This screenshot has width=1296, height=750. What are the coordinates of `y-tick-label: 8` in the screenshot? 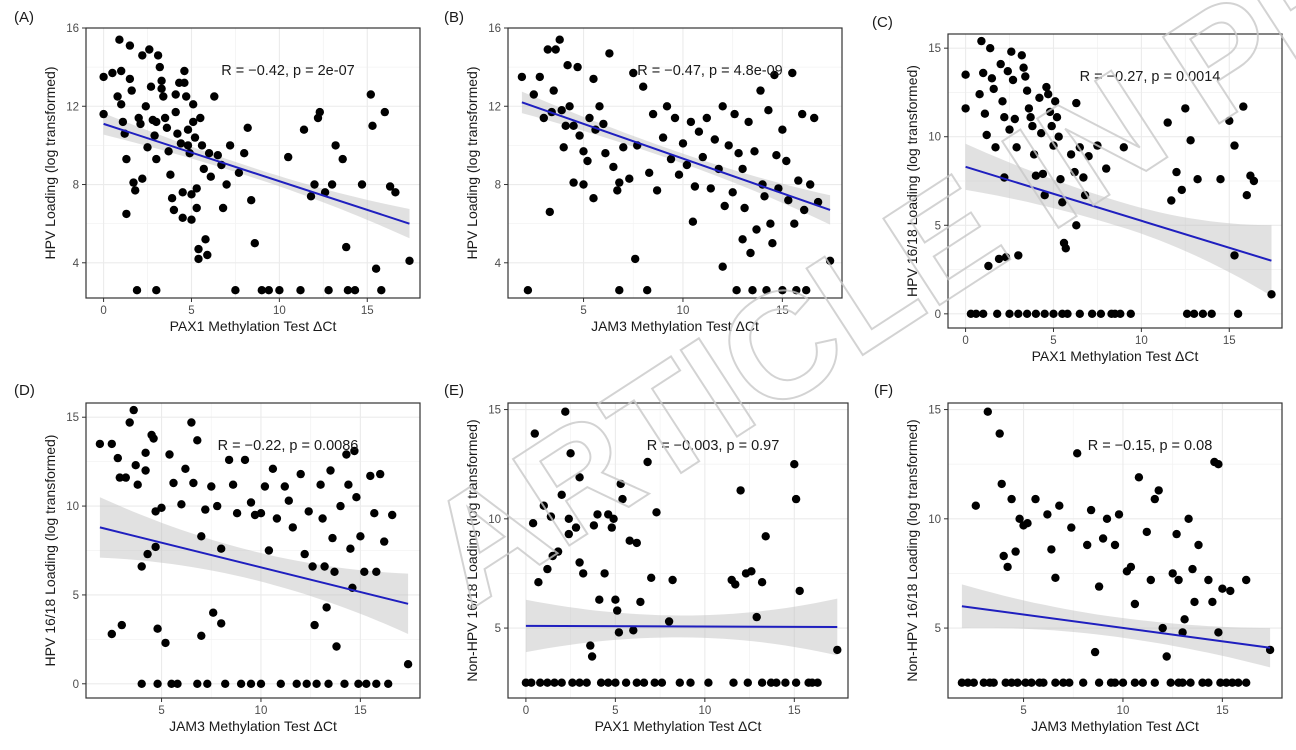 It's located at (498, 186).